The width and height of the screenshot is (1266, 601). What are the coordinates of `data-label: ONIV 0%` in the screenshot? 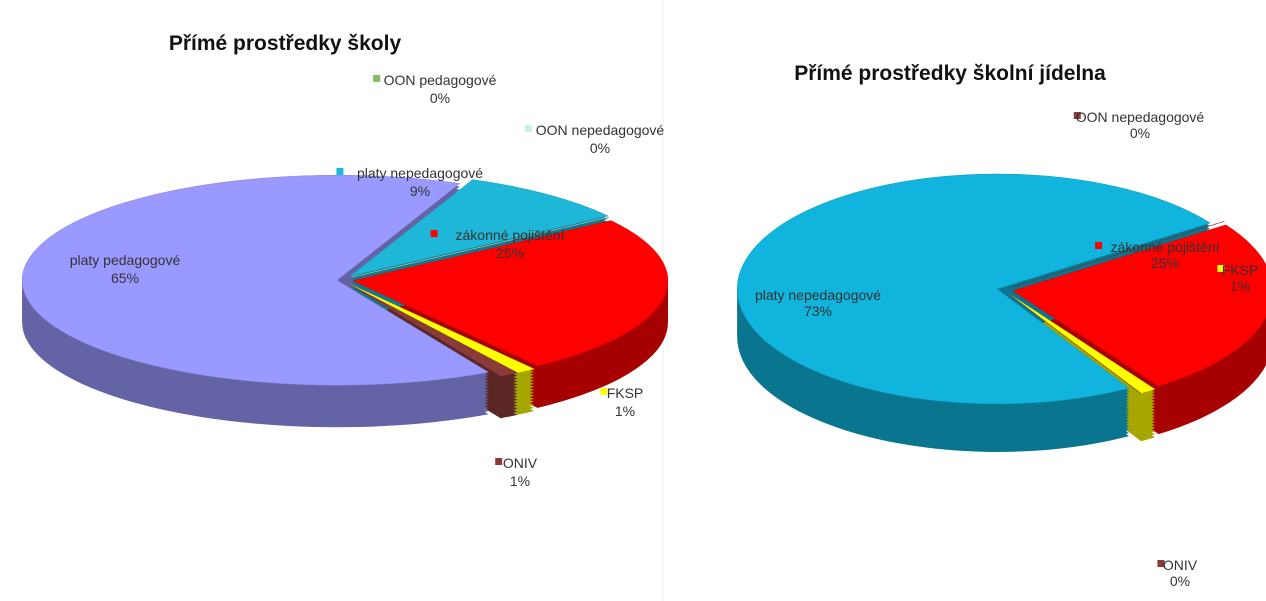 It's located at (1180, 573).